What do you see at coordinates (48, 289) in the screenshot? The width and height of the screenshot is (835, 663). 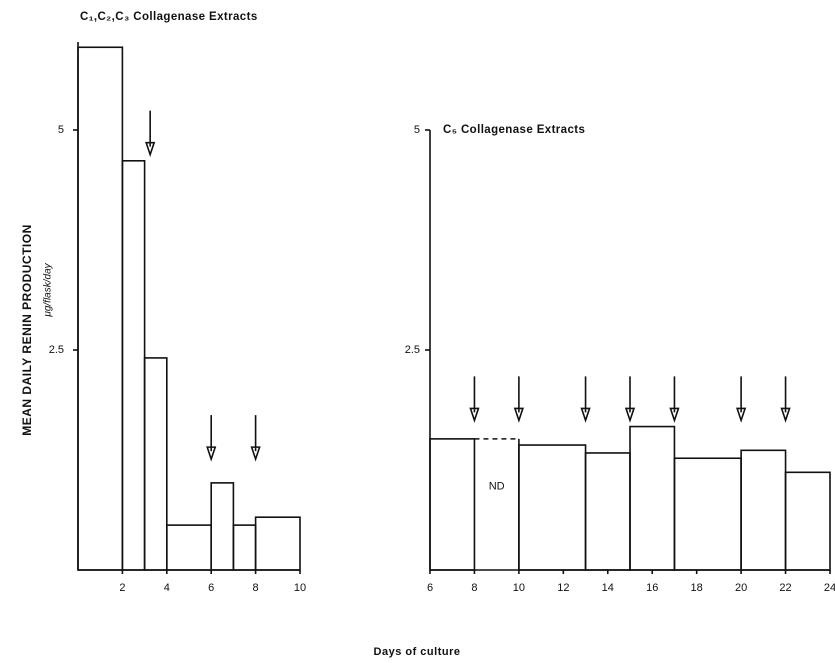 I see `y-axis-unit: μg/flask/day` at bounding box center [48, 289].